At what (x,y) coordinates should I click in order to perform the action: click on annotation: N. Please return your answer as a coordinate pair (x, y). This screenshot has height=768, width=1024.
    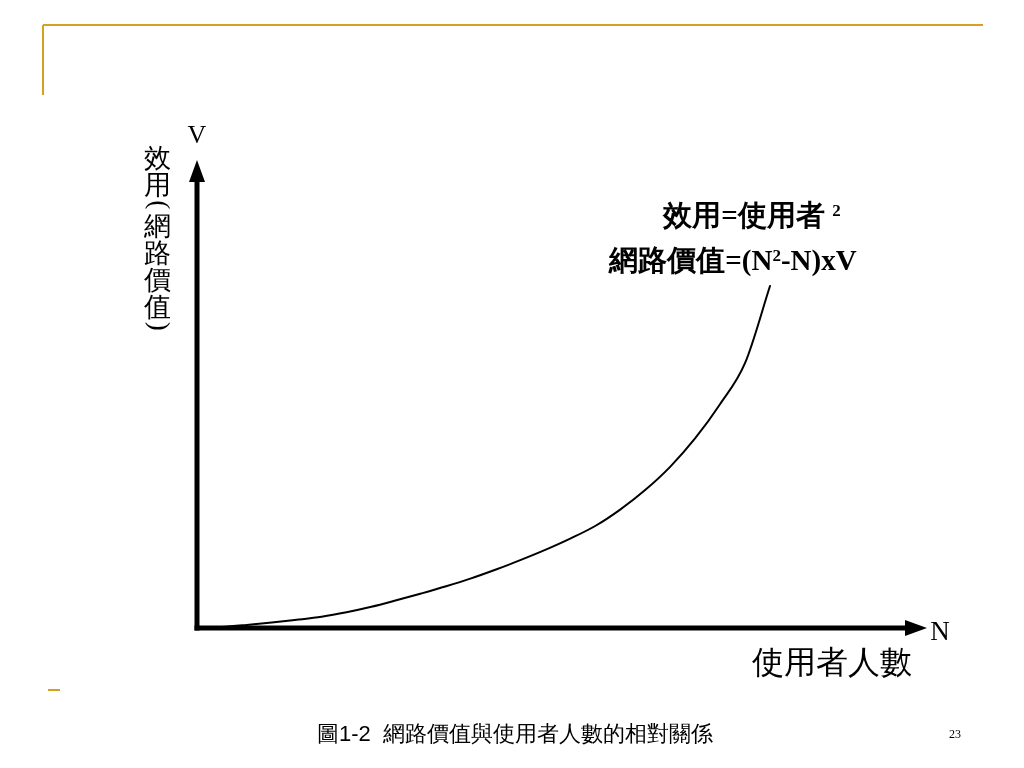
    Looking at the image, I should click on (940, 631).